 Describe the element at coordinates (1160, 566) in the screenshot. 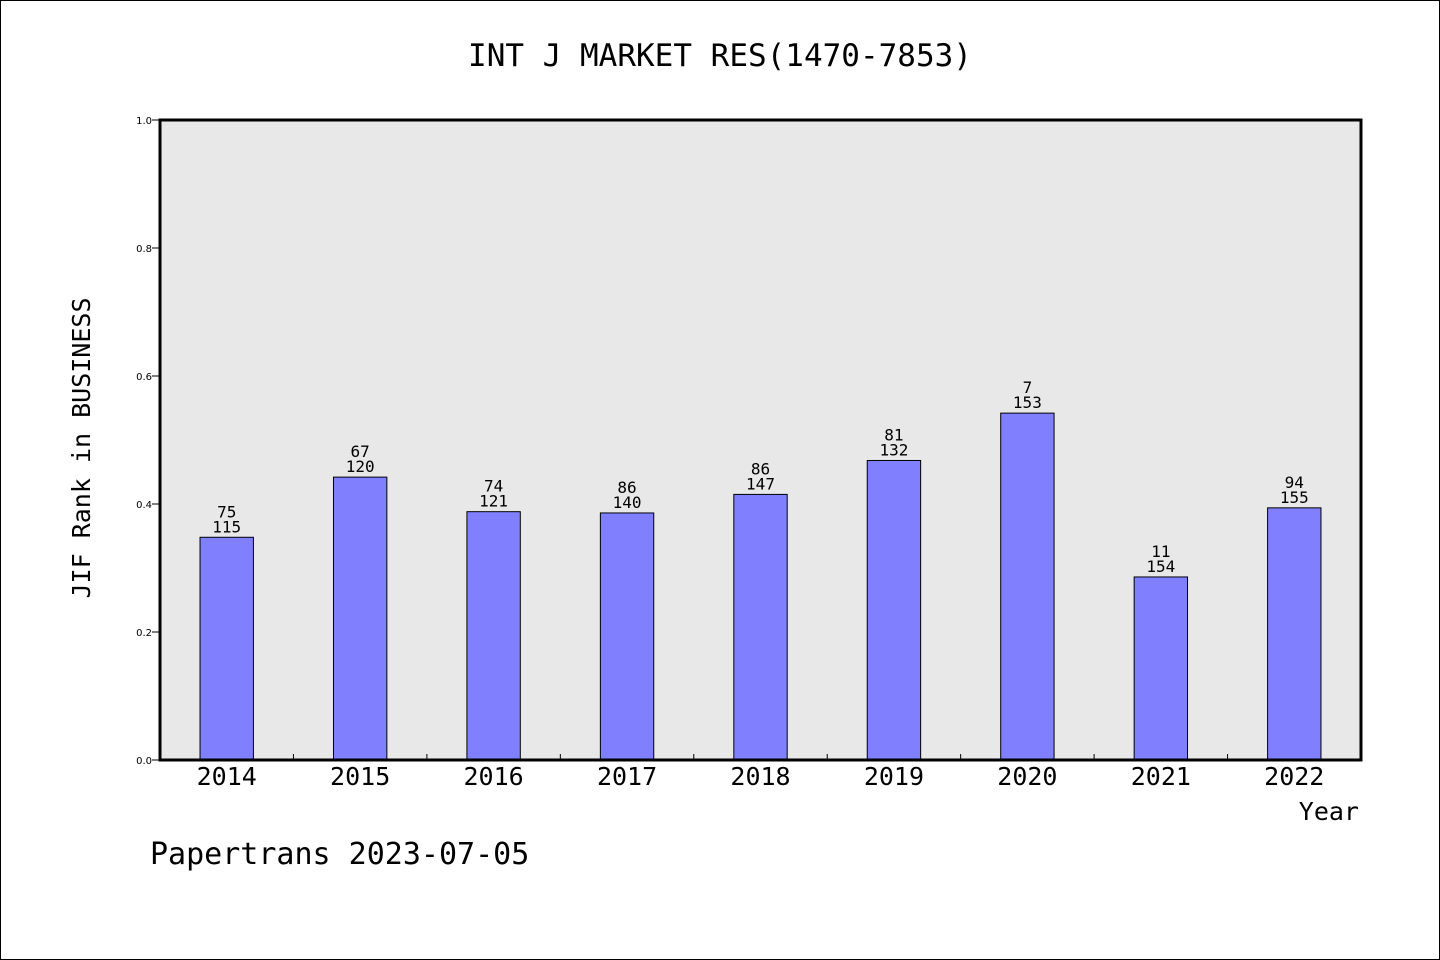

I see `bar-total-label: 154` at that location.